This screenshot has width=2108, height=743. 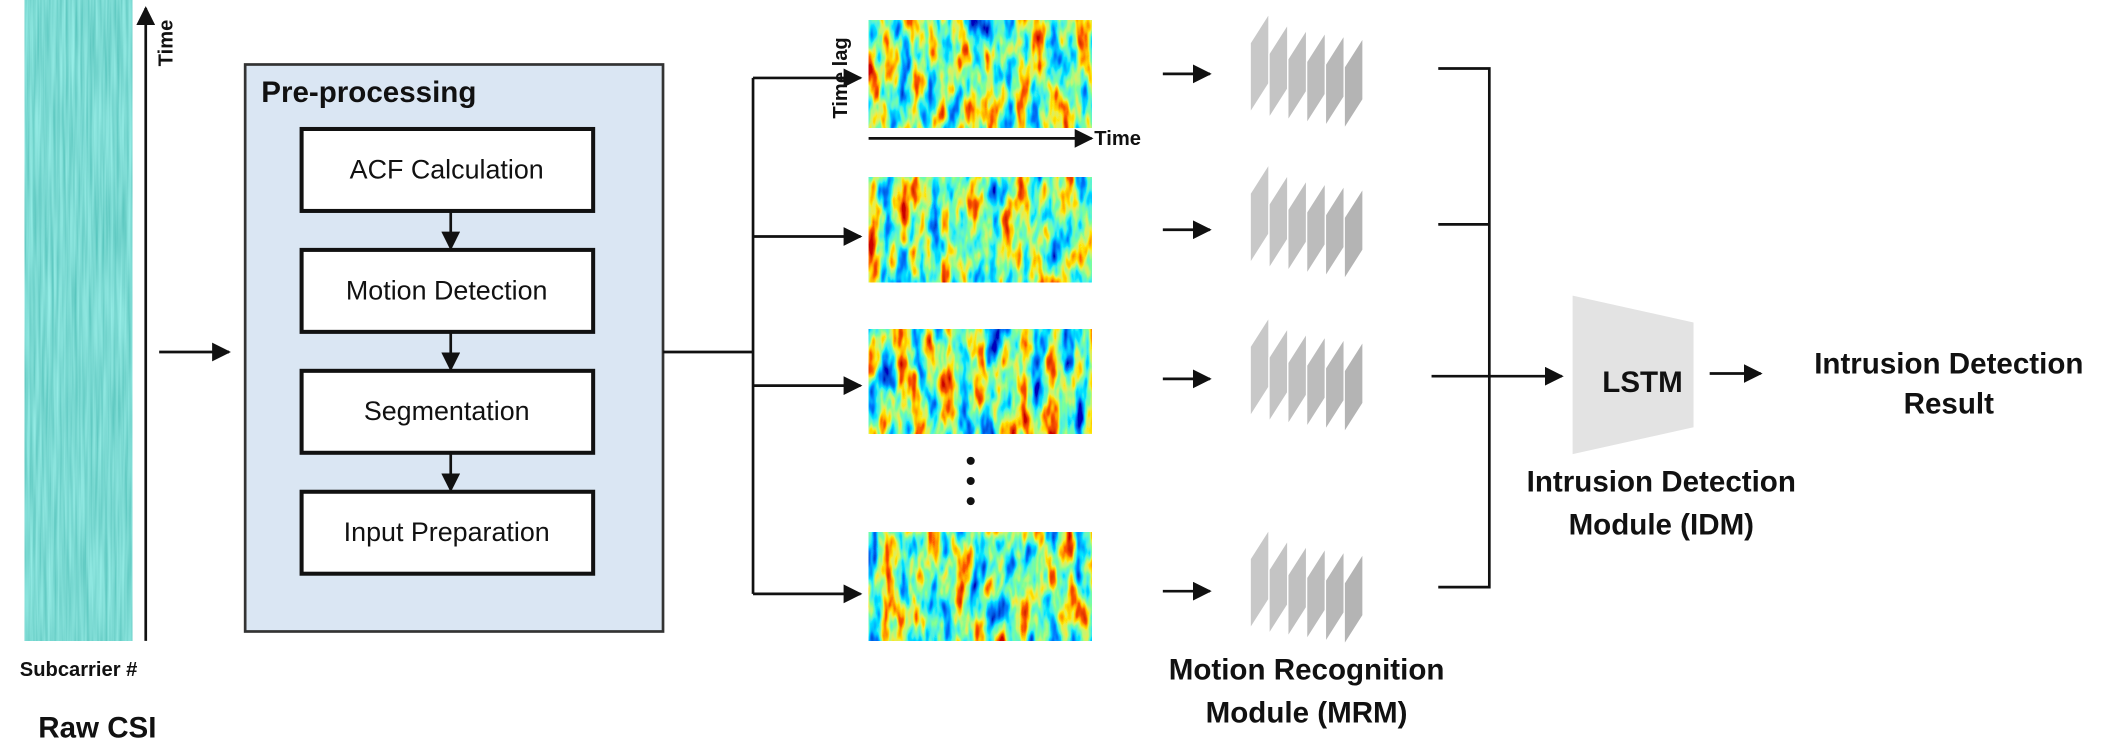 What do you see at coordinates (1117, 139) in the screenshot?
I see `heatmap-x-label: Time` at bounding box center [1117, 139].